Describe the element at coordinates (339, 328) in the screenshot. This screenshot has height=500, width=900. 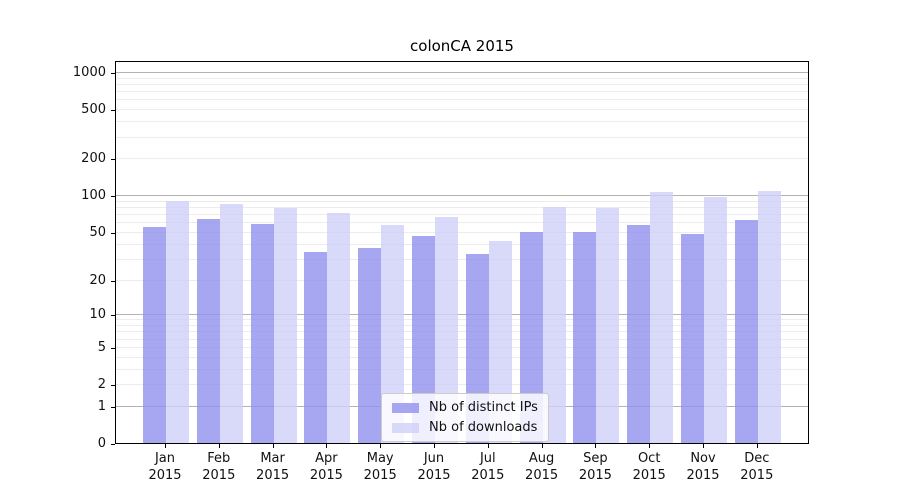
I see `bar-downloads-apr` at that location.